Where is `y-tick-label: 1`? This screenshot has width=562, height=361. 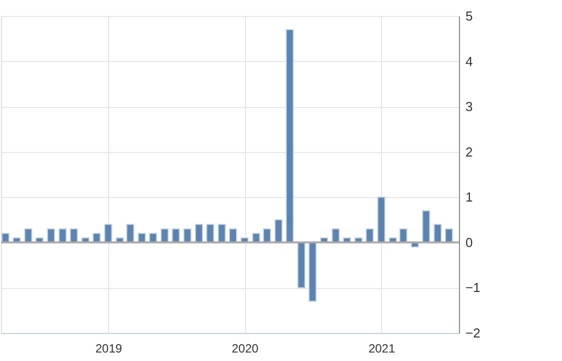
y-tick-label: 1 is located at coordinates (469, 197).